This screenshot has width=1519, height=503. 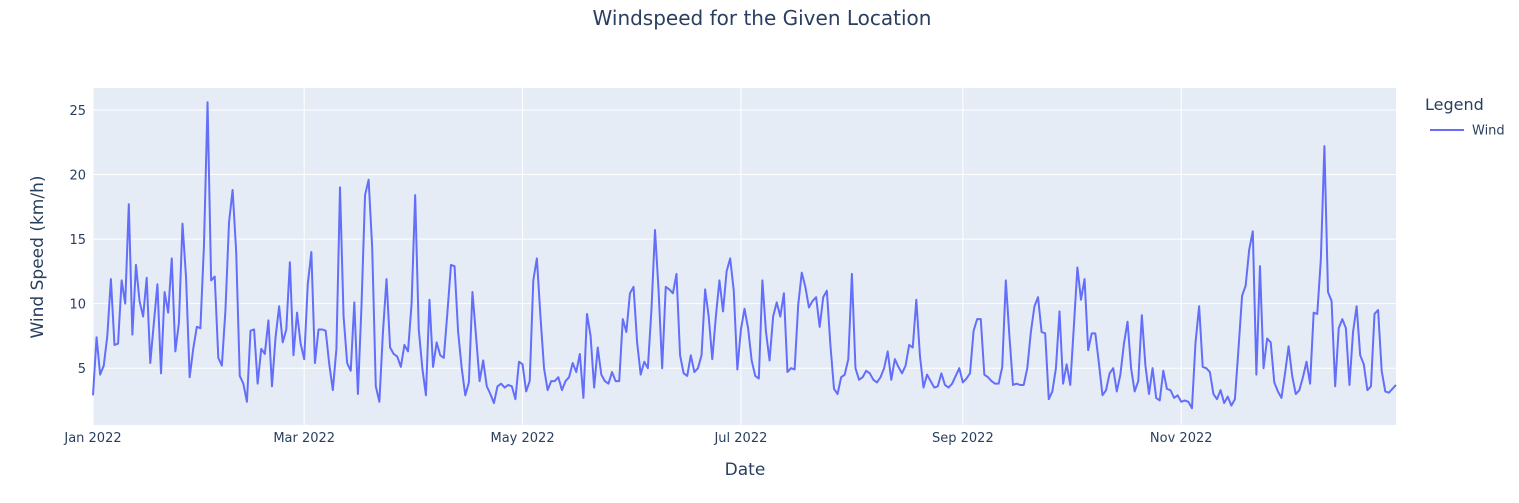 What do you see at coordinates (304, 438) in the screenshot?
I see `x-tick-label: Mar 2022` at bounding box center [304, 438].